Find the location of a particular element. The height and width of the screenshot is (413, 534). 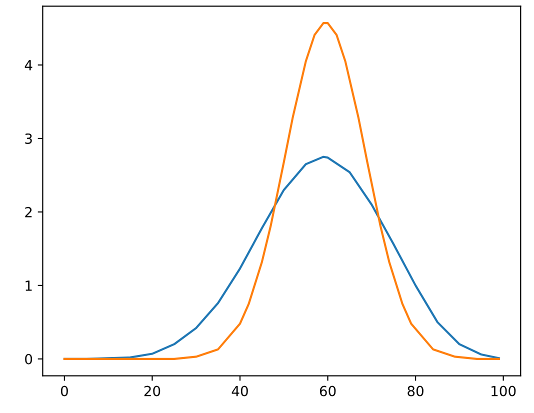

y-tick-label: 2 is located at coordinates (28, 212).